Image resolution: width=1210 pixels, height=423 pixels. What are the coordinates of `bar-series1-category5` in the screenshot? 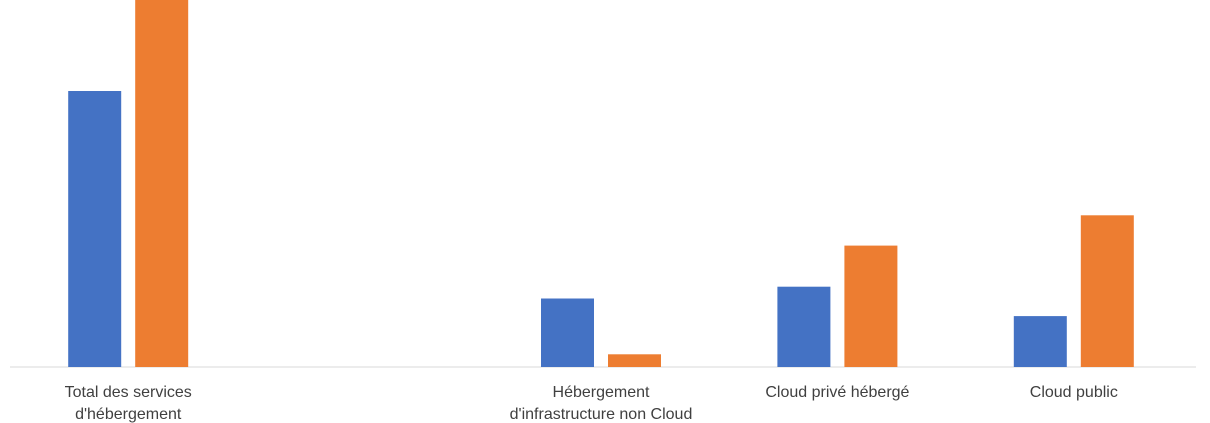 It's located at (1040, 341).